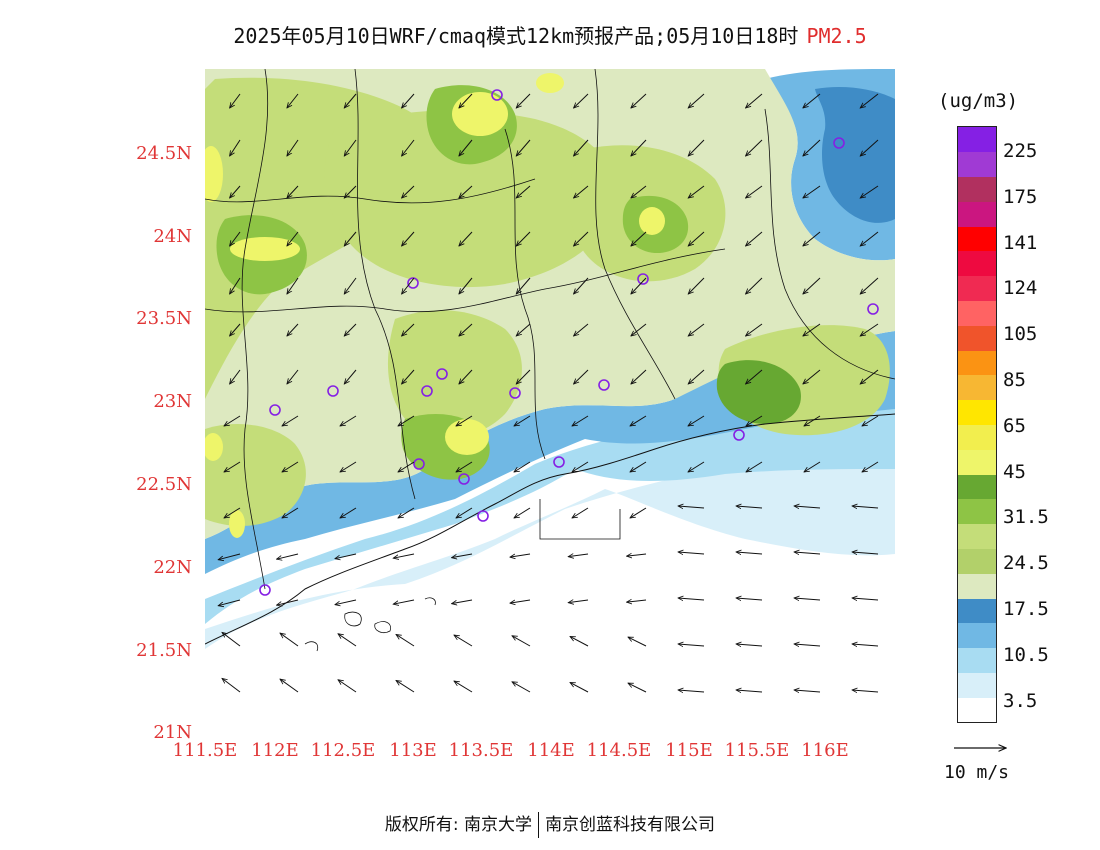 Image resolution: width=1100 pixels, height=850 pixels. Describe the element at coordinates (1026, 517) in the screenshot. I see `legend-label: 31.5` at that location.